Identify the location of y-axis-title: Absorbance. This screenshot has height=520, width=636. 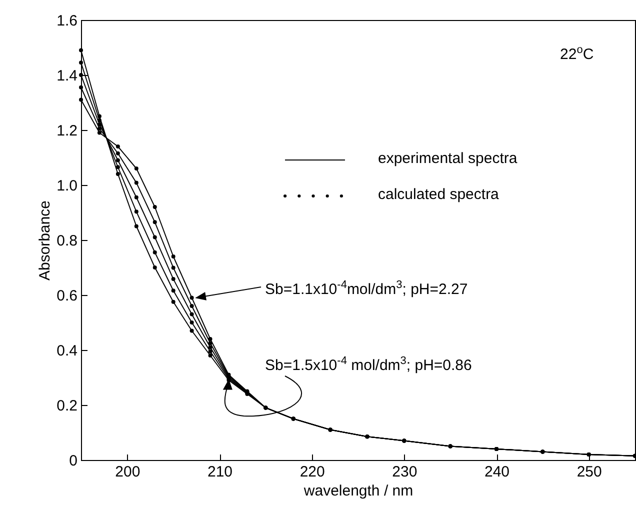
(45, 240).